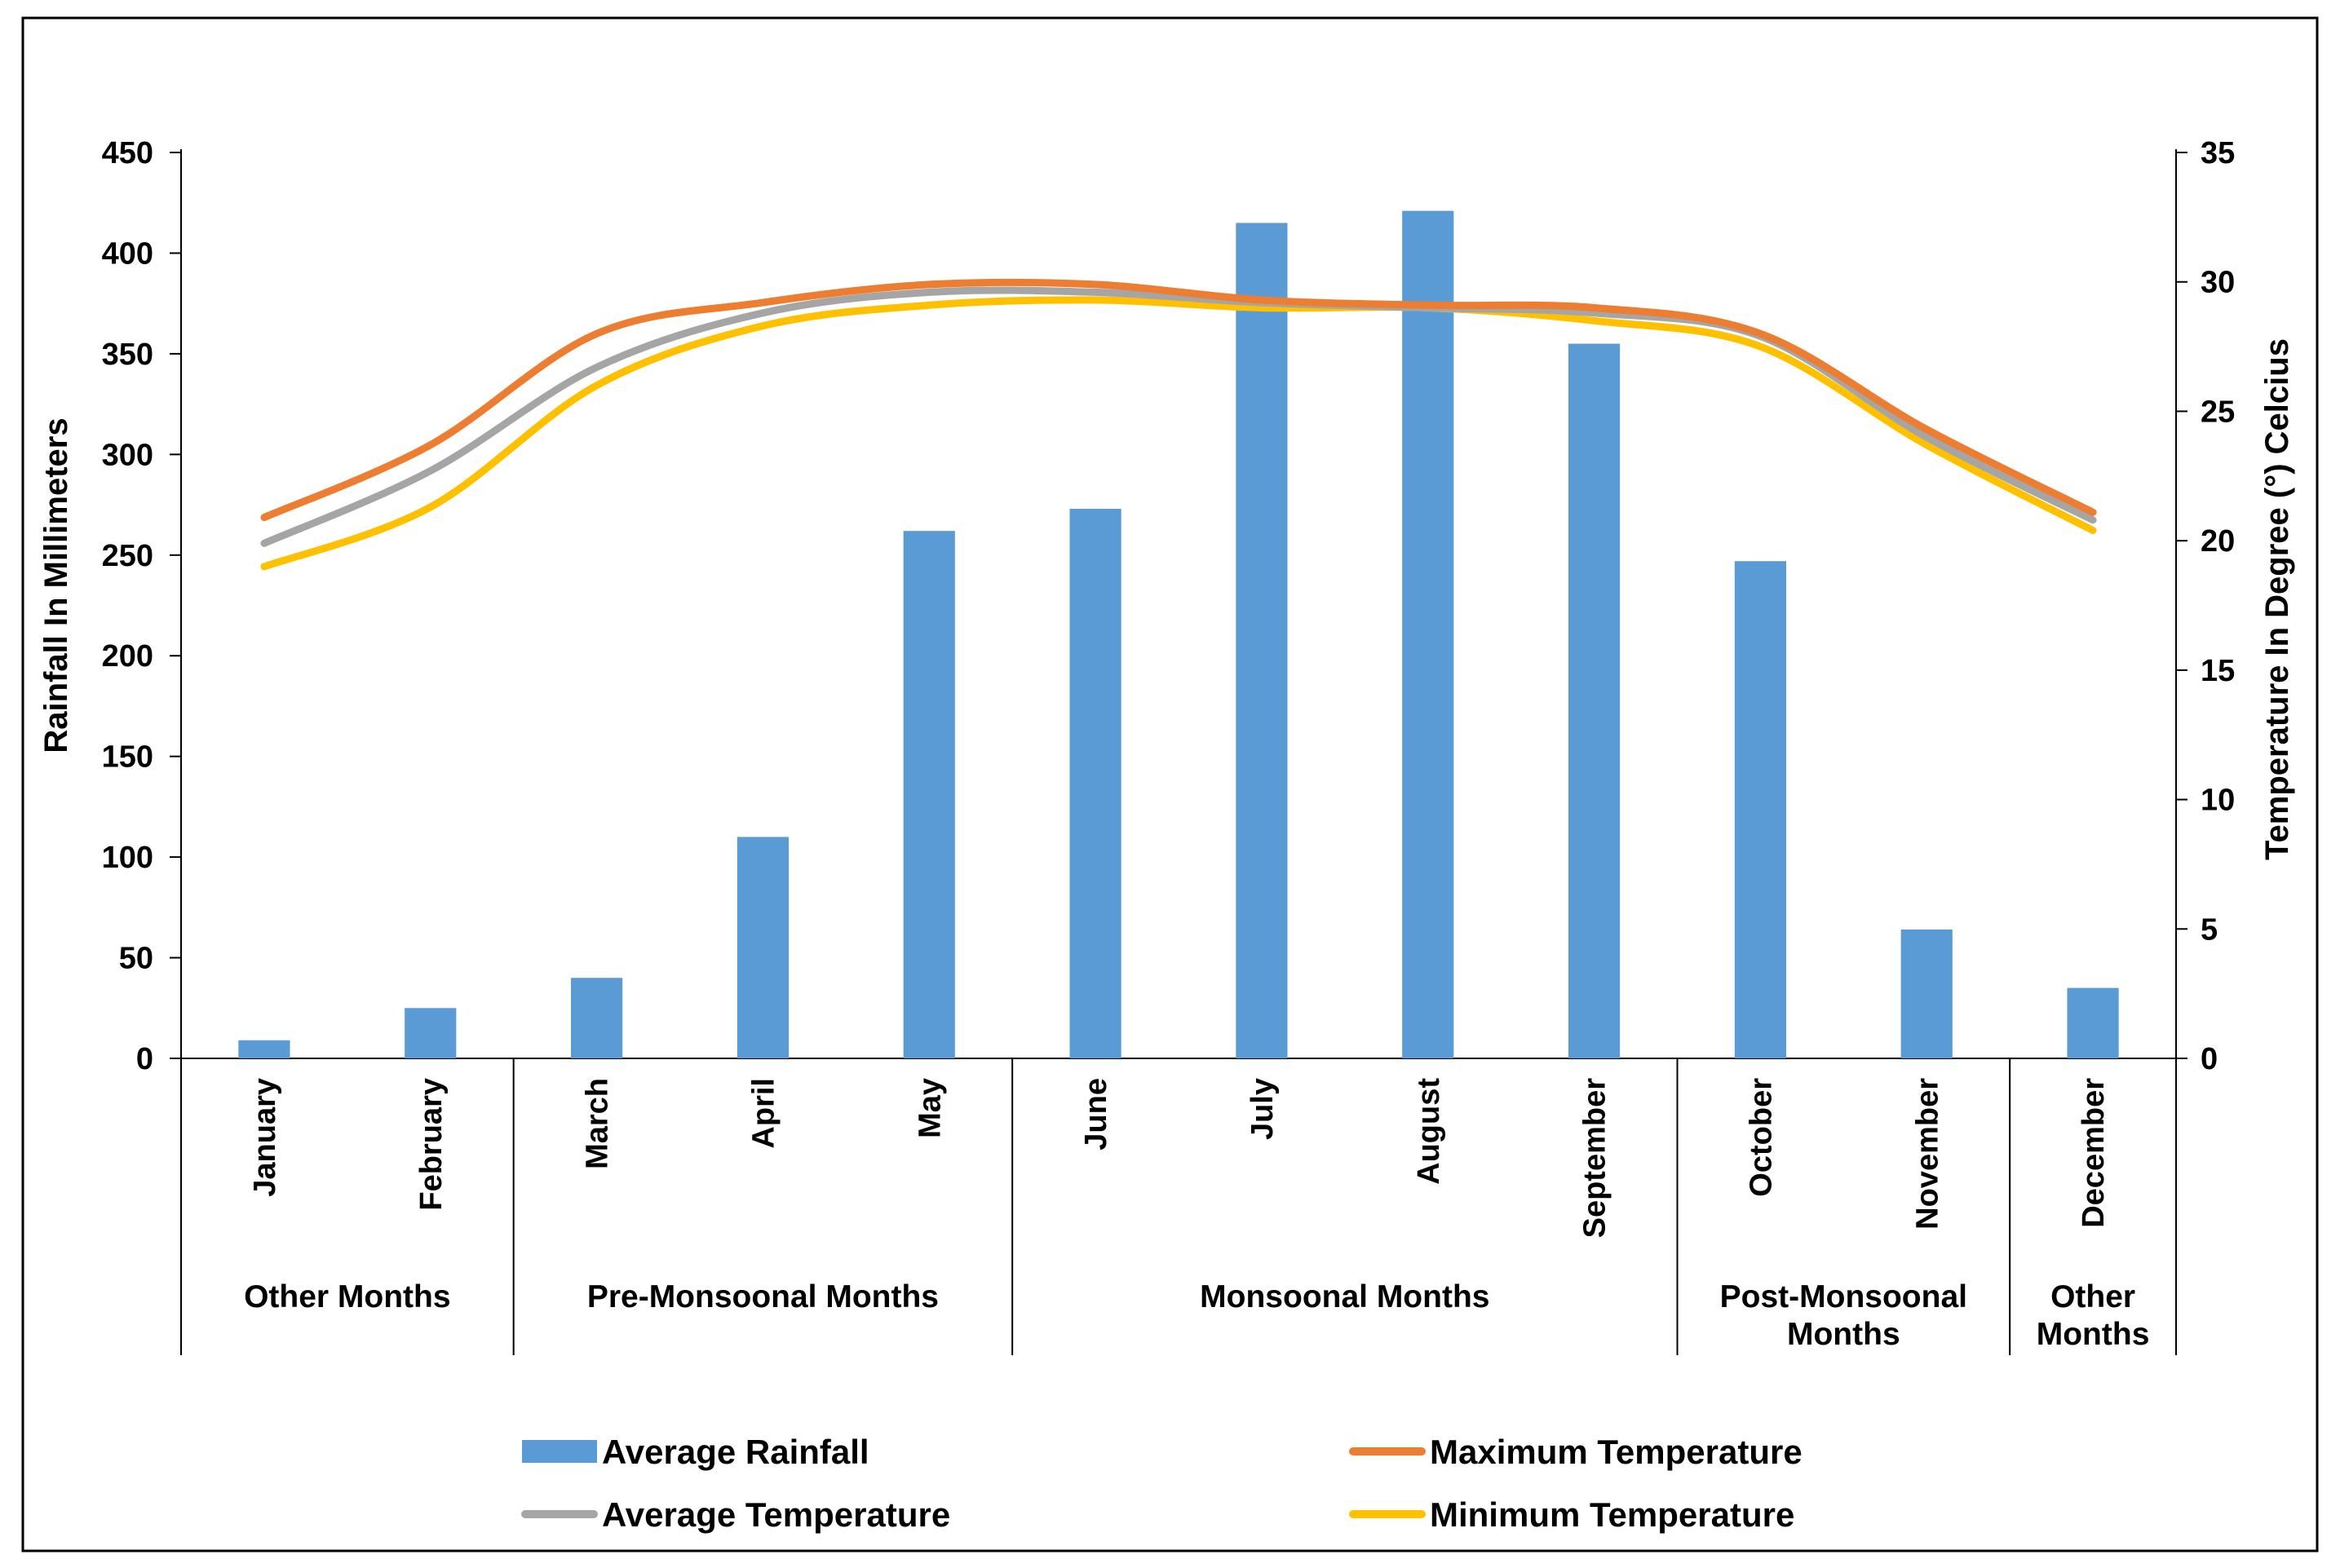 This screenshot has height=1568, width=2340. I want to click on left-tick-label: 250, so click(128, 556).